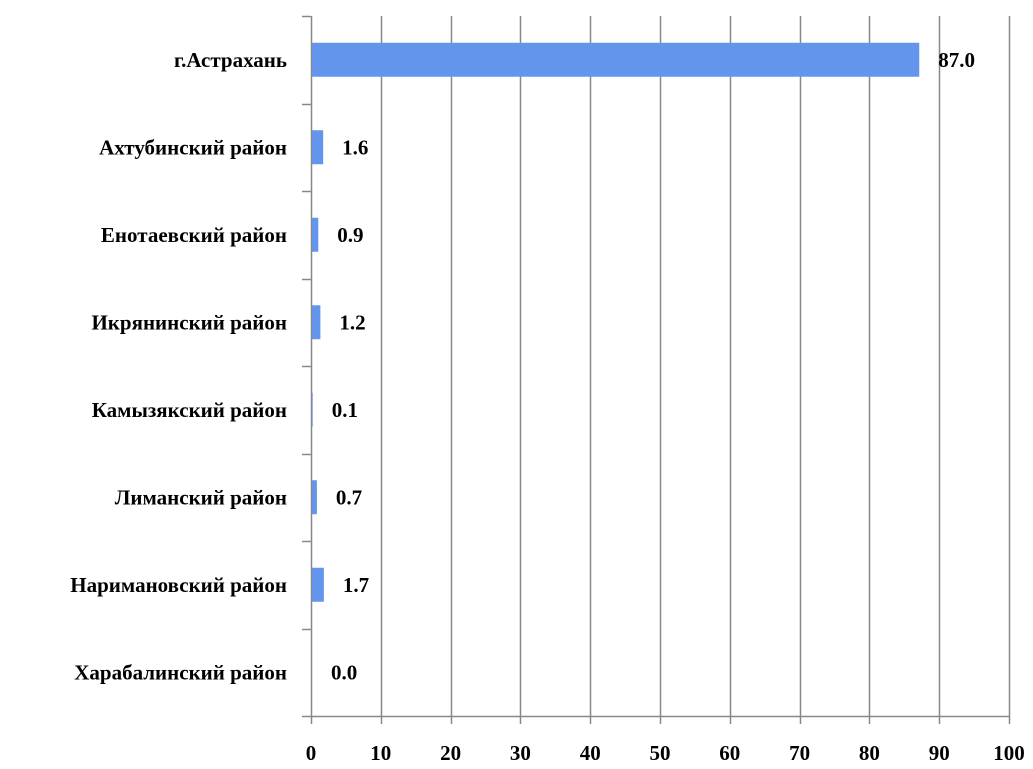 This screenshot has height=769, width=1033. What do you see at coordinates (194, 235) in the screenshot?
I see `category-label: Енотаевский район` at bounding box center [194, 235].